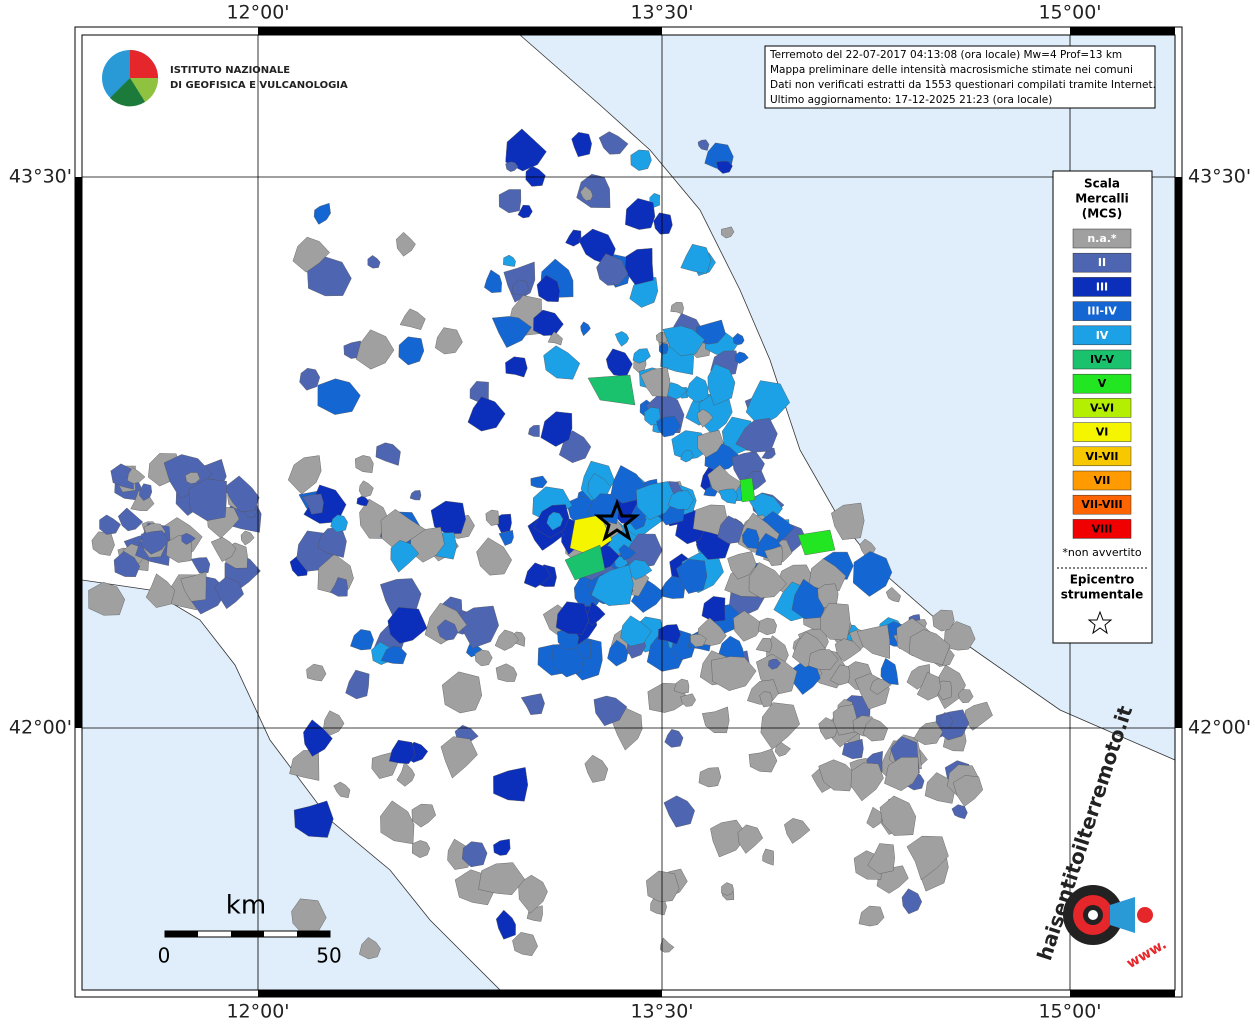 This screenshot has width=1255, height=1024. I want to click on lat-label: 43°30', so click(1219, 177).